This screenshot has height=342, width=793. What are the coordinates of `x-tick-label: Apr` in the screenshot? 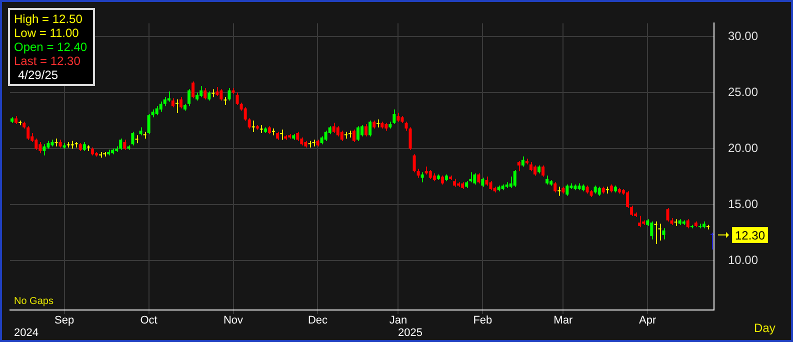 It's located at (648, 320).